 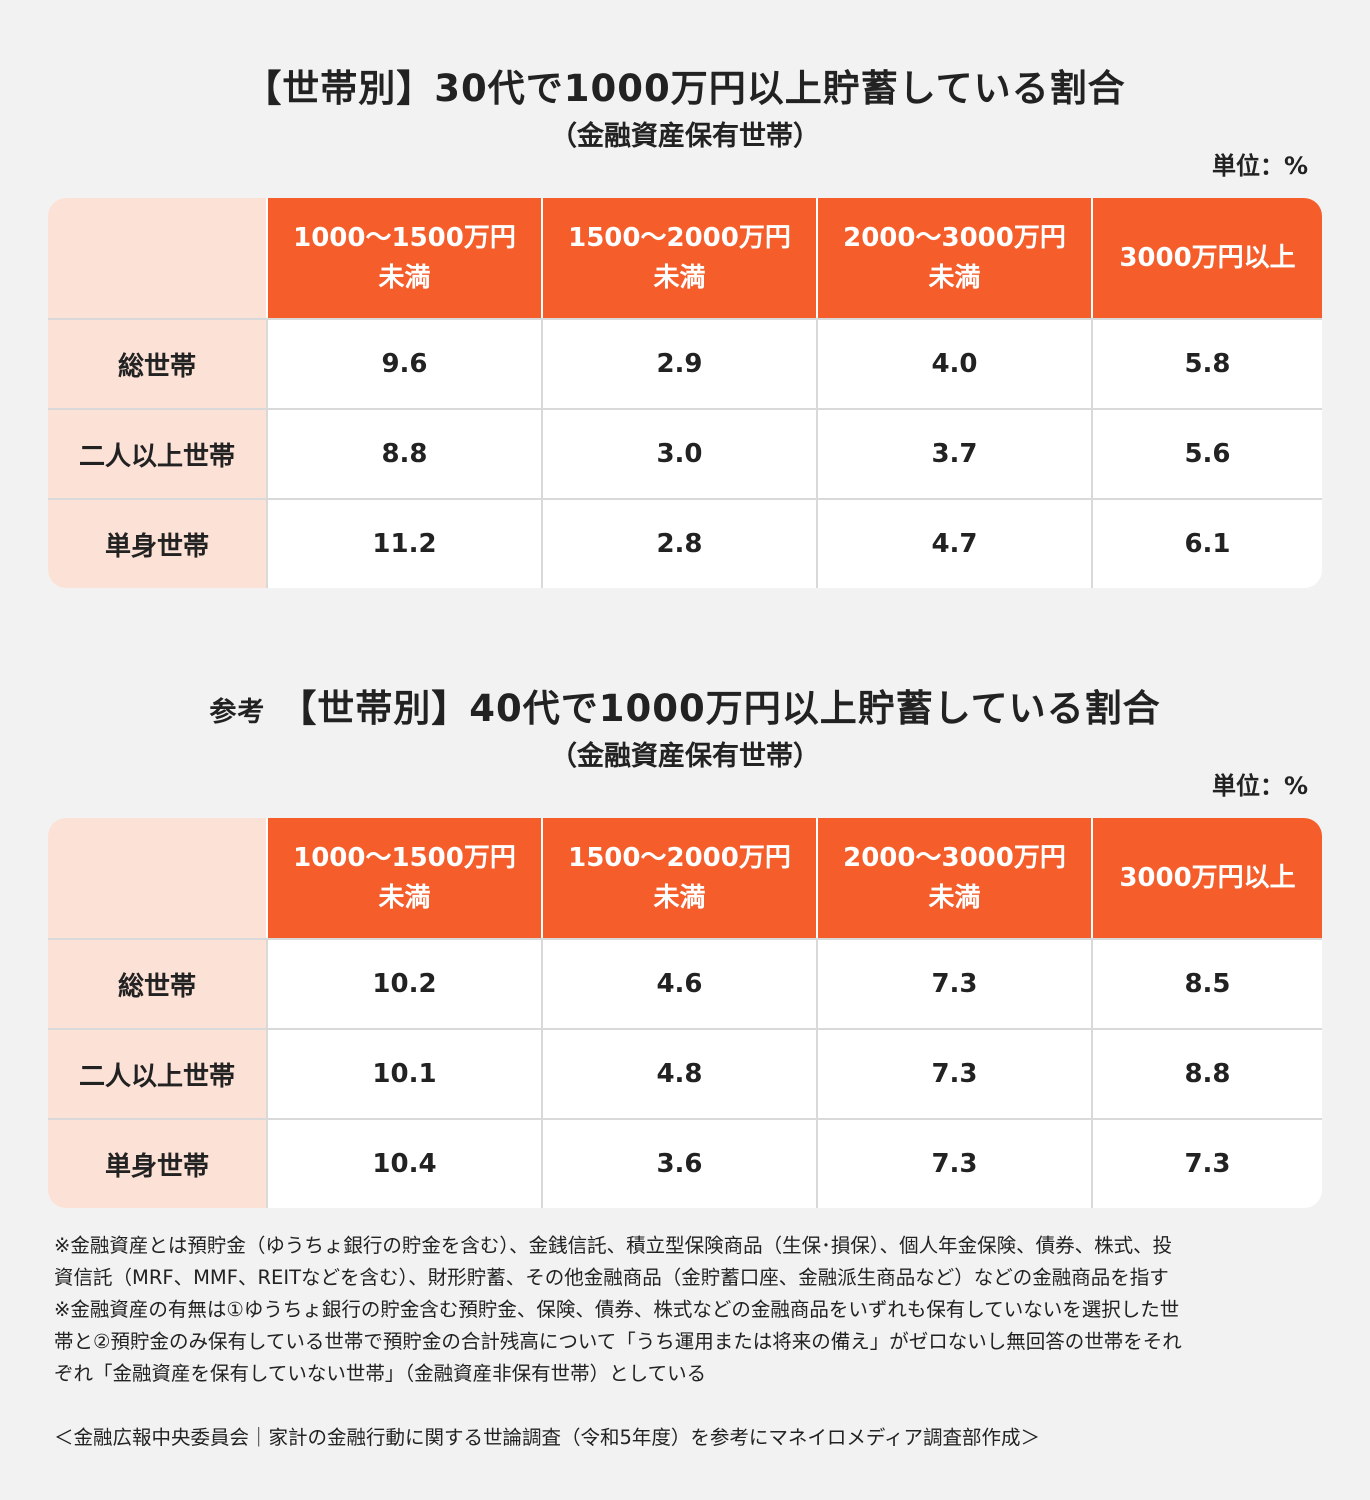 I want to click on table-cell-value: 5.8, so click(x=1206, y=364).